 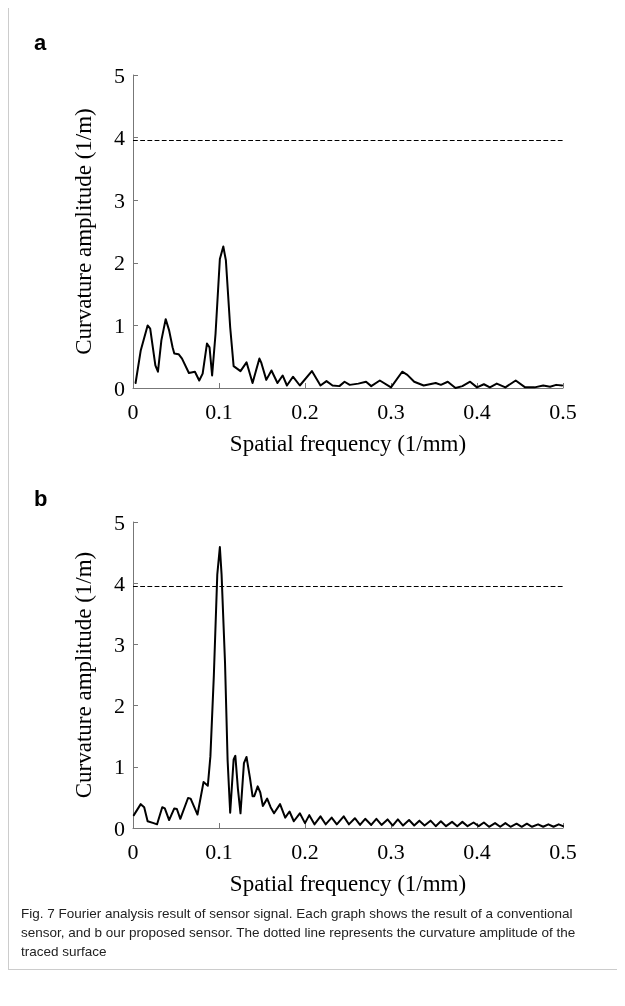 I want to click on chart-title: a, so click(x=40, y=42).